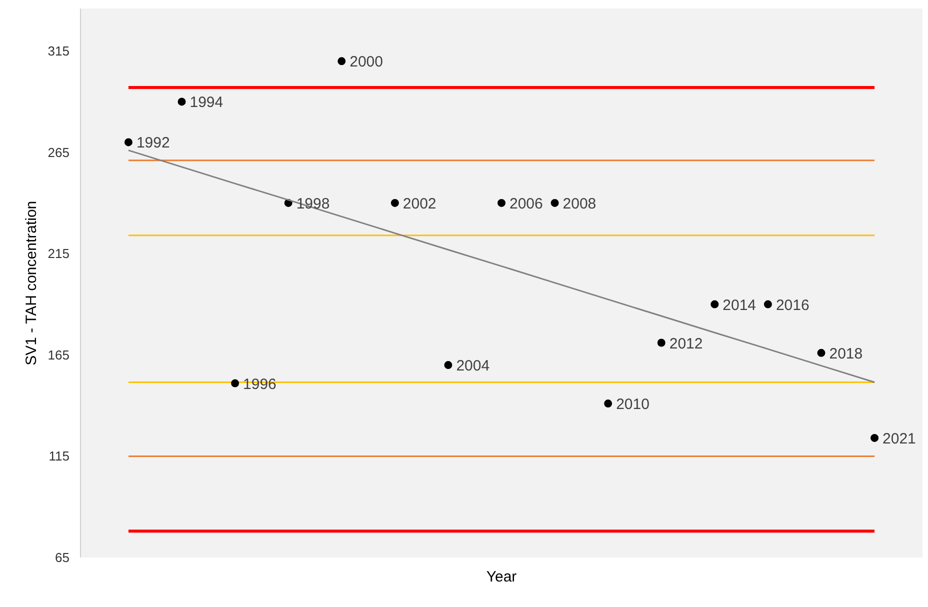 Image resolution: width=928 pixels, height=607 pixels. I want to click on y-tick-label: 215, so click(59, 254).